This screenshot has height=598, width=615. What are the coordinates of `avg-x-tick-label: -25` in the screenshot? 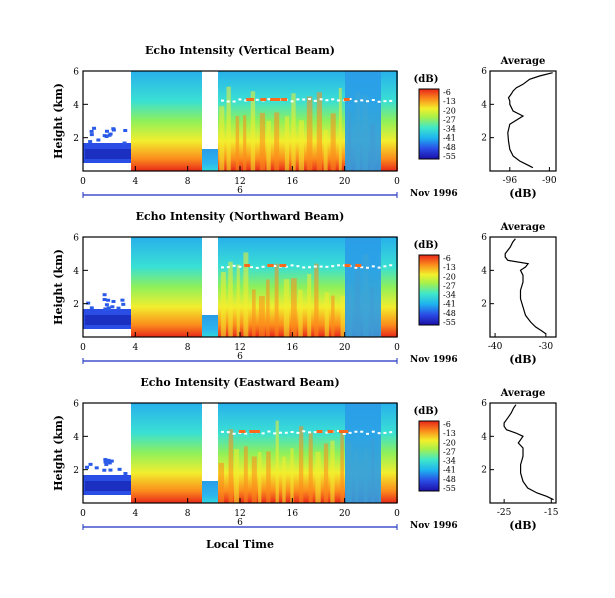 It's located at (504, 513).